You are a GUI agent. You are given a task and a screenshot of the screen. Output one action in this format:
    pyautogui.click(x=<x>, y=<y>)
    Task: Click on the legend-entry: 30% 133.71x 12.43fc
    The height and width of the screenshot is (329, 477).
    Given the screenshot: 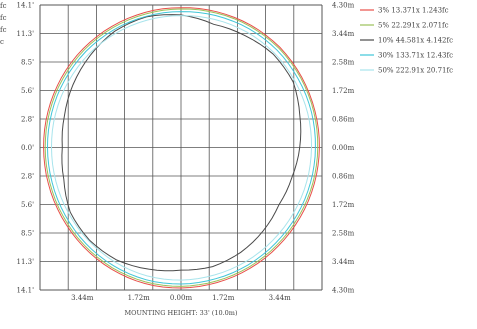 What is the action you would take?
    pyautogui.click(x=415, y=56)
    